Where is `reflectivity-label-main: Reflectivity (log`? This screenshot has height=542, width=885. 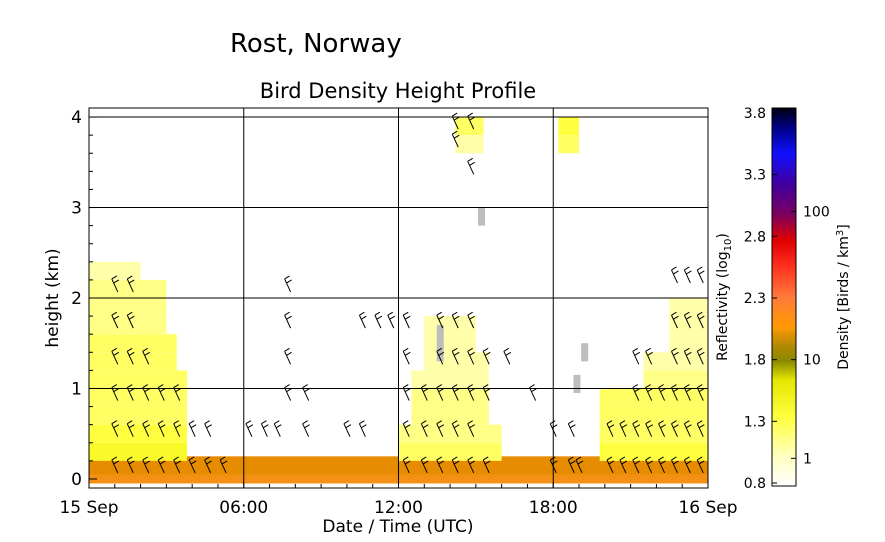
reflectivity-label-main: Reflectivity (log is located at coordinates (723, 305).